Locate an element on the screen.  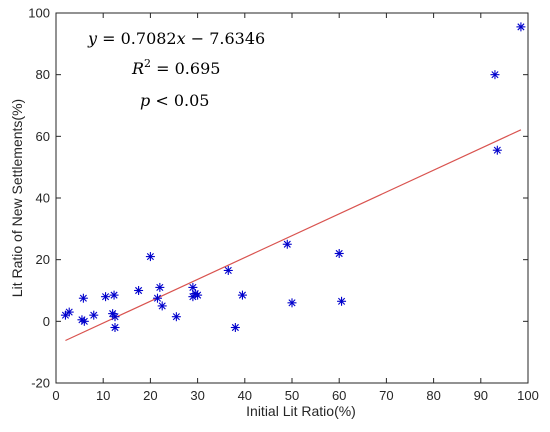
x-tick-label: 10 is located at coordinates (103, 395).